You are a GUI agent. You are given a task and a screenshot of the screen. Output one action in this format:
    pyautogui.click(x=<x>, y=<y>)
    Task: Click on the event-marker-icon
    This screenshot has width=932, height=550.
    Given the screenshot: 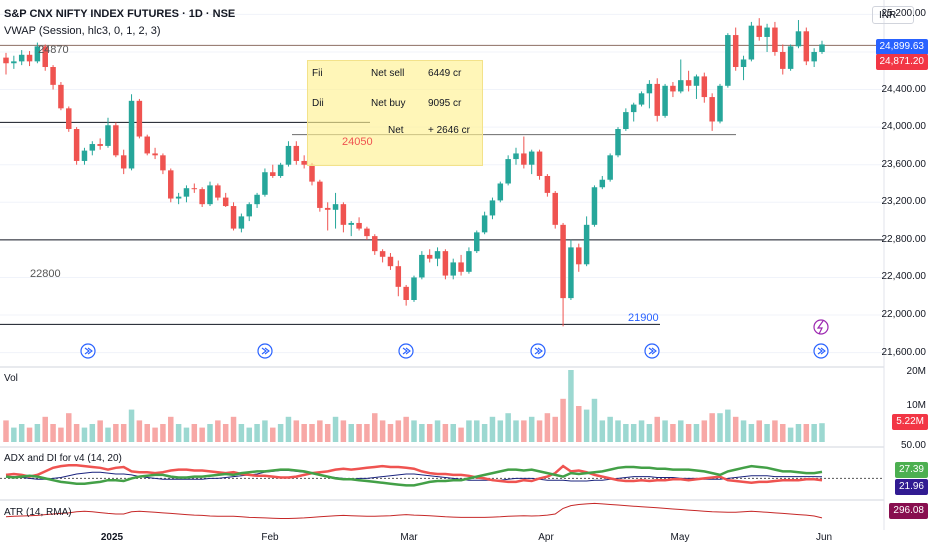 What is the action you would take?
    pyautogui.click(x=265, y=351)
    